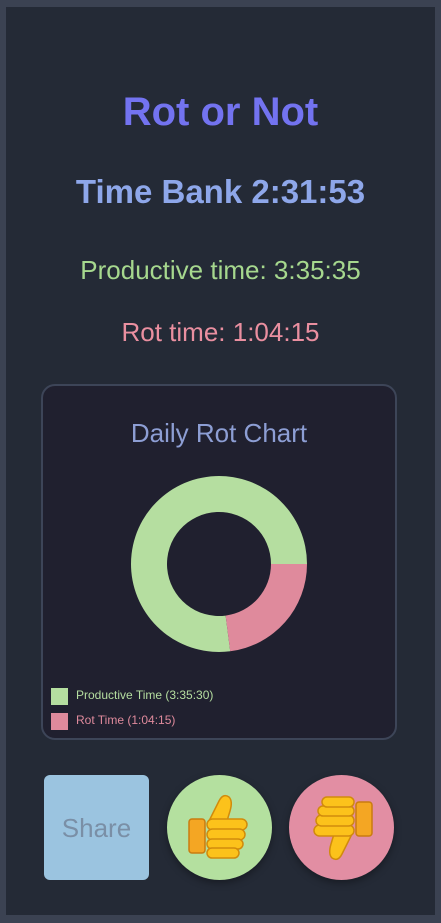 The height and width of the screenshot is (923, 441). I want to click on slice-productive, so click(219, 564).